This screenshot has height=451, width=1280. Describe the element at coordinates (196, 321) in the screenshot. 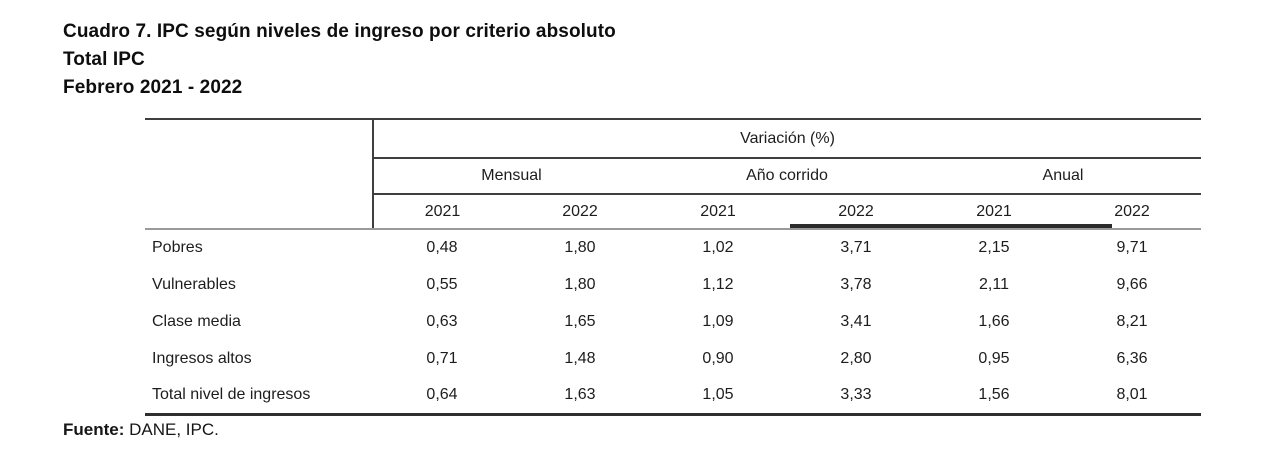

I see `row-label: Clase media` at that location.